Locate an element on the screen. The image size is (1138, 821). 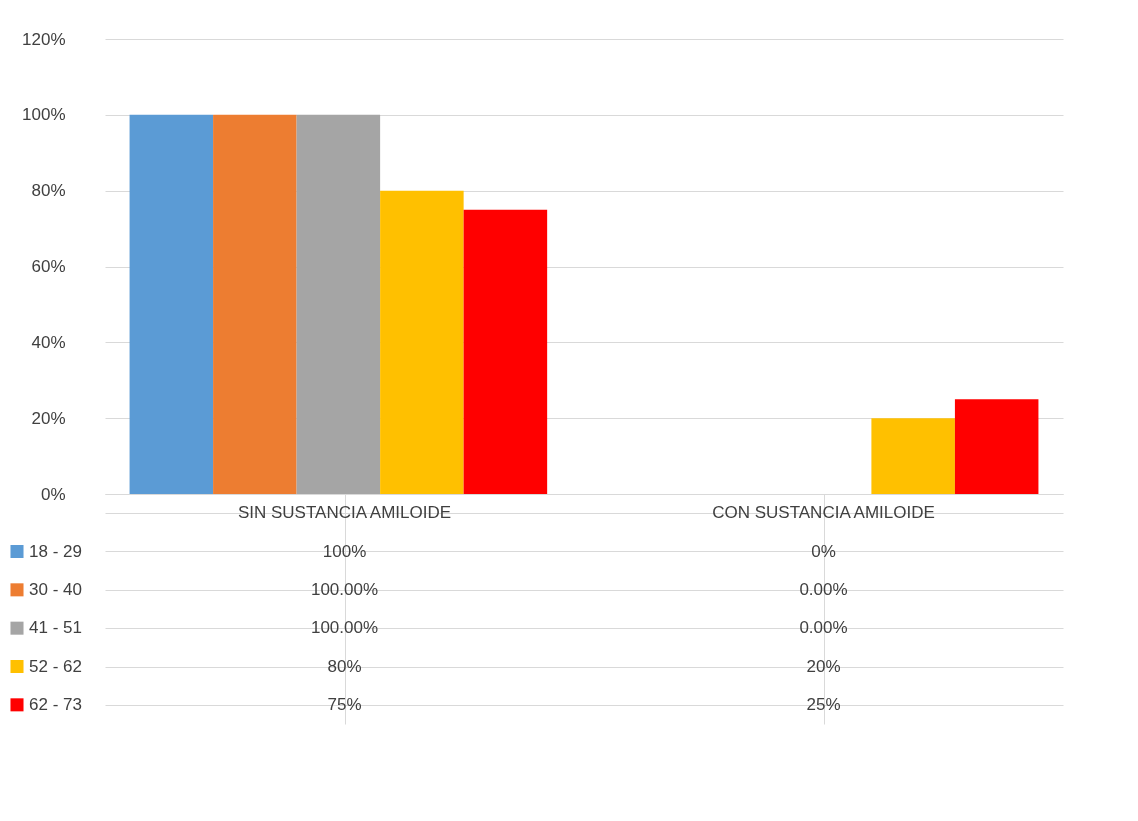
x-tick-label: SIN SUSTANCIA AMILOIDE is located at coordinates (344, 513).